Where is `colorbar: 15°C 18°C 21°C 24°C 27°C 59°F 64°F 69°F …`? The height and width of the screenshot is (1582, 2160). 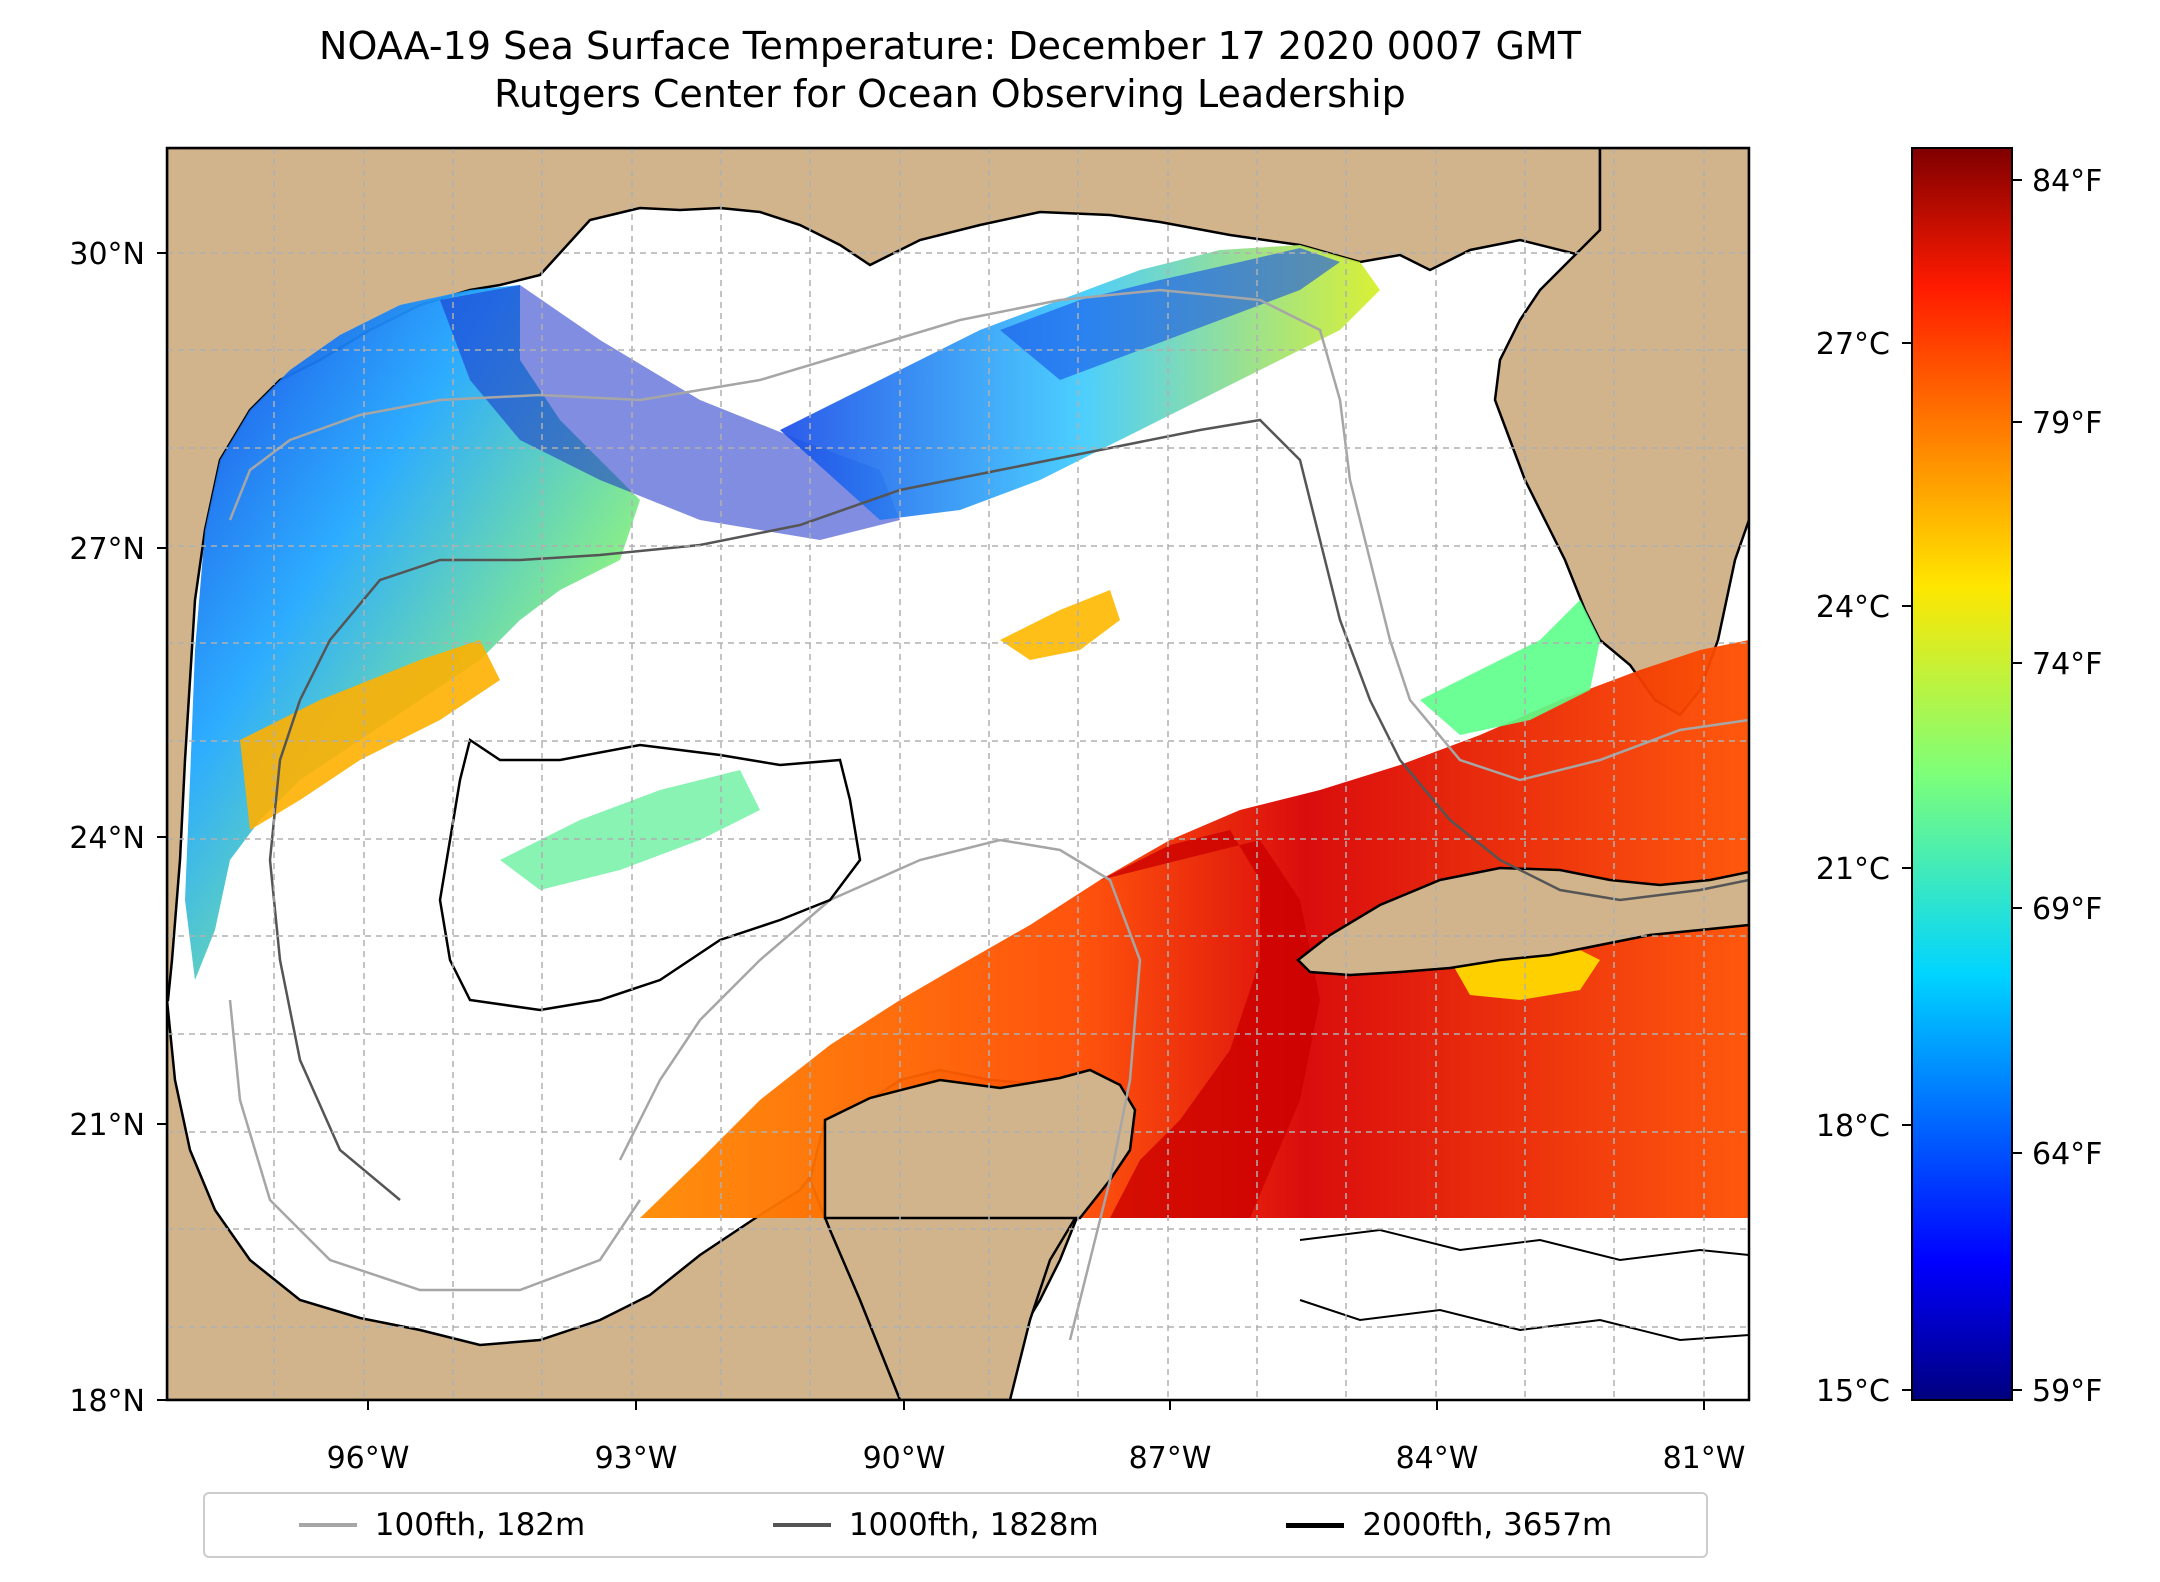 colorbar: 15°C 18°C 21°C 24°C 27°C 59°F 64°F 69°F … is located at coordinates (1959, 778).